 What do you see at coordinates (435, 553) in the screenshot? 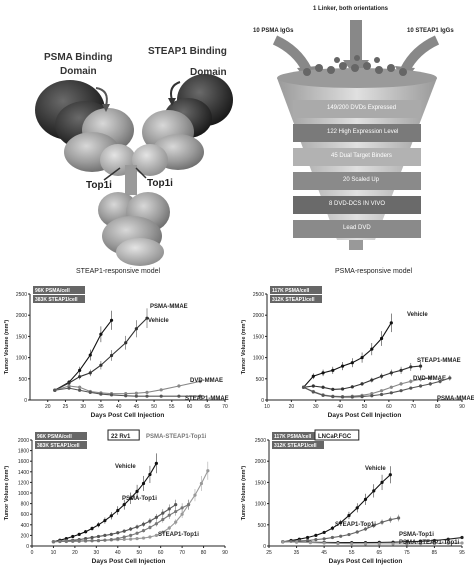
I see `x-tick-label: 85` at bounding box center [435, 553].